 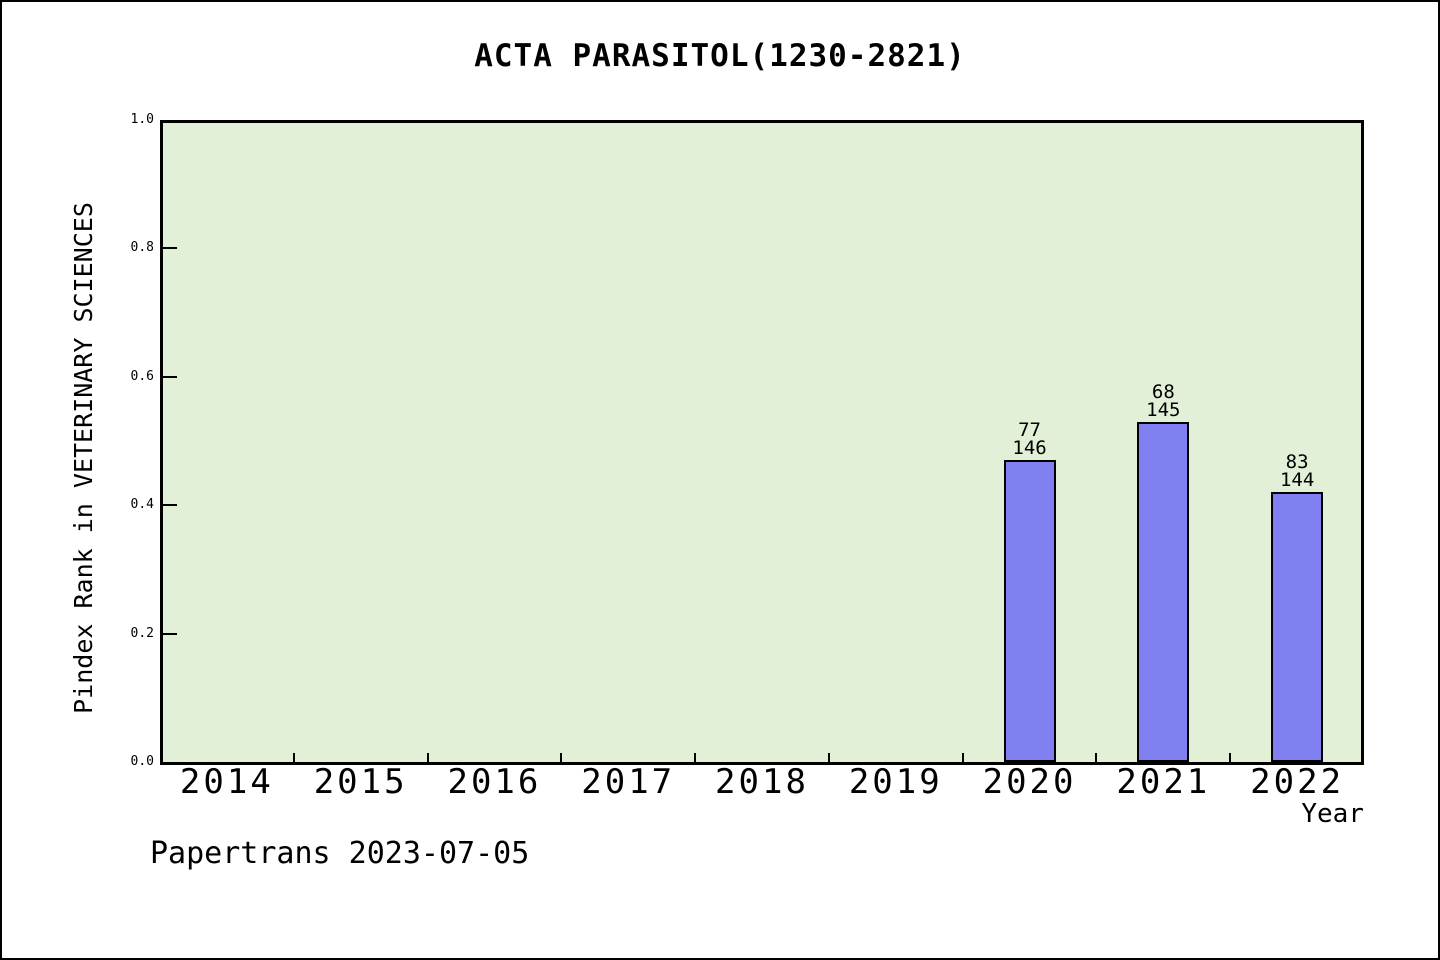 I want to click on y-tick-label: 0.6, so click(x=142, y=376).